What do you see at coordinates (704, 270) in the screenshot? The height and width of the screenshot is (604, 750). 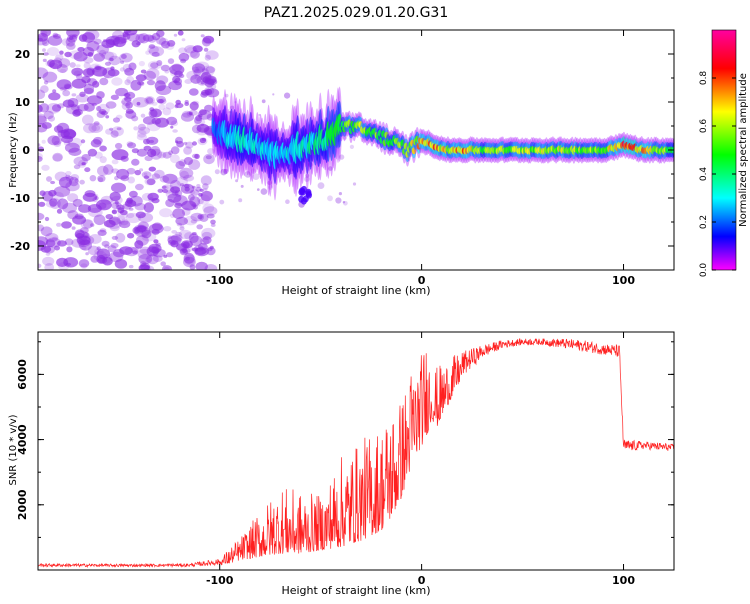 I see `colorbar-tick-label: 0.0` at bounding box center [704, 270].